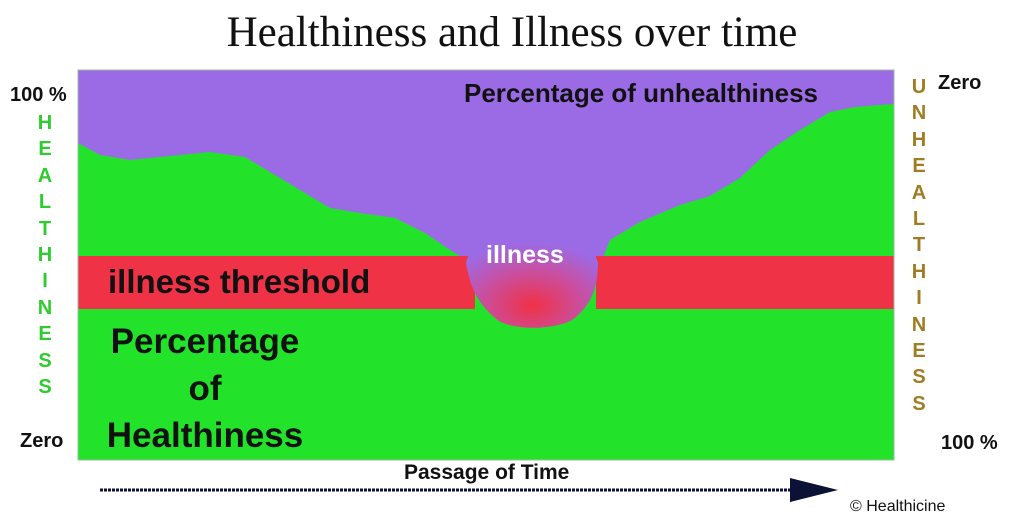 The image size is (1024, 530). What do you see at coordinates (42, 441) in the screenshot?
I see `left-bottom-label: Zero` at bounding box center [42, 441].